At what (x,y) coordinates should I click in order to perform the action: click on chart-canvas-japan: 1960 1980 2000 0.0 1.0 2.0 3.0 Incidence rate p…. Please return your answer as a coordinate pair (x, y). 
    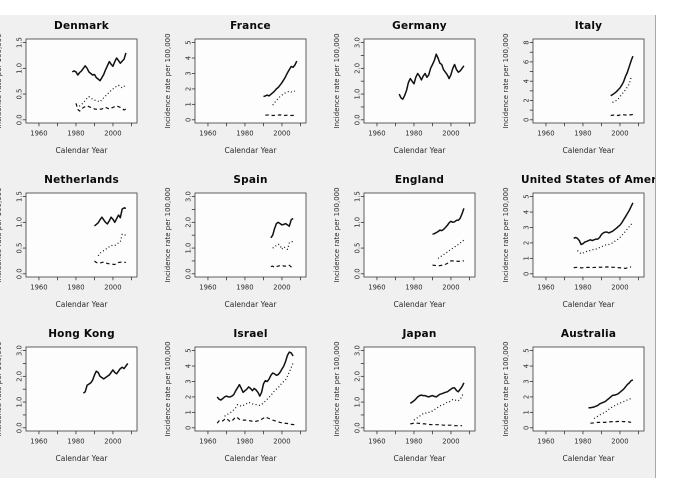
    Looking at the image, I should click on (404, 402).